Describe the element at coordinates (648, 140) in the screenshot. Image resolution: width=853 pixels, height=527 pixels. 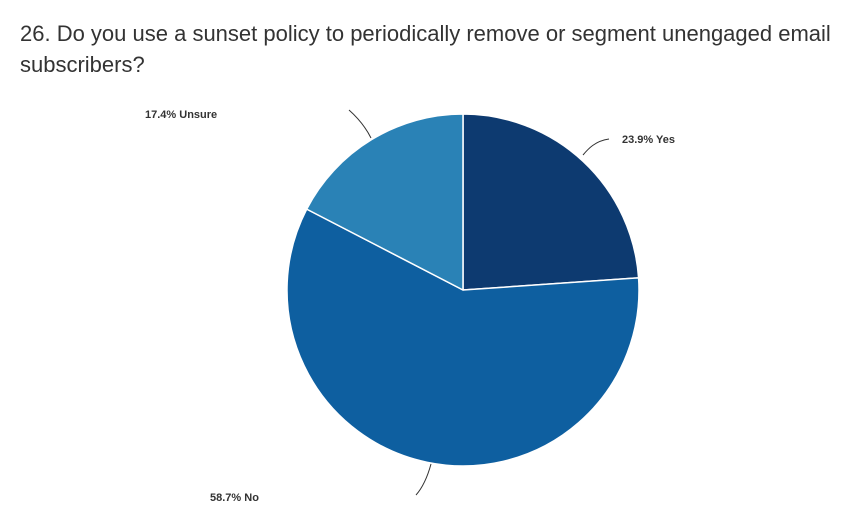
I see `slice-label-yes: 23.9% Yes` at that location.